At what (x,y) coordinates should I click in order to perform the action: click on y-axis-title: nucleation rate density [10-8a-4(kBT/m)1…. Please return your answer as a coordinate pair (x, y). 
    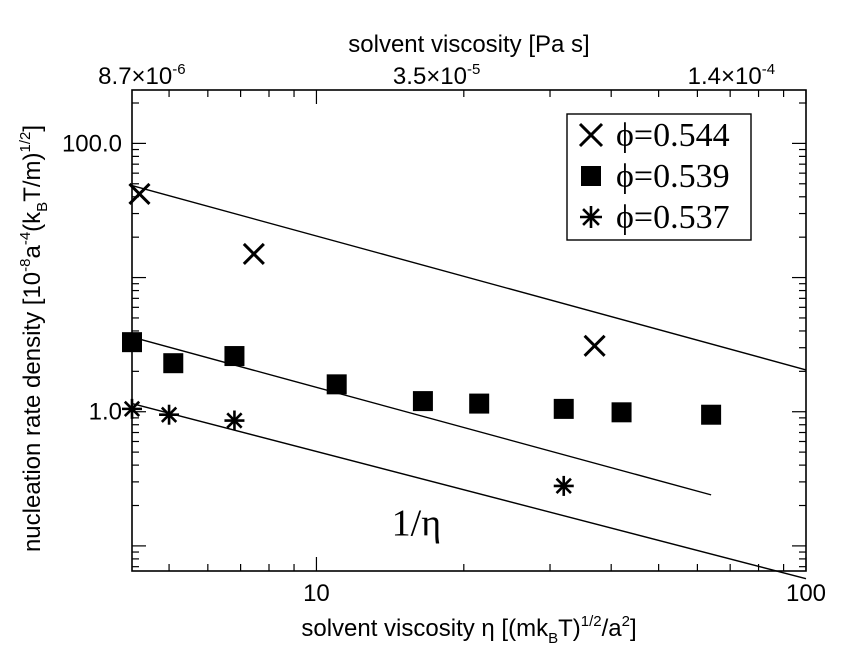
    Looking at the image, I should click on (34, 338).